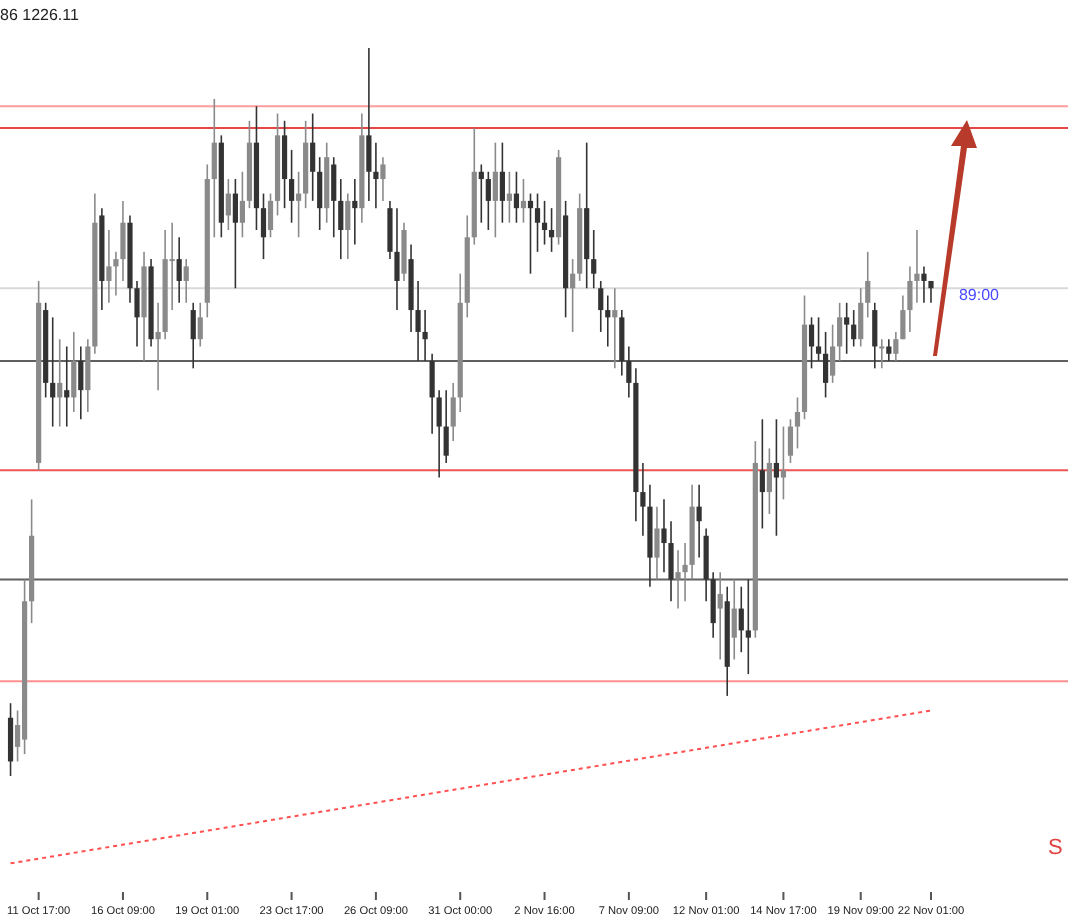 This screenshot has width=1068, height=924. I want to click on text: 86 1226.11, so click(40, 15).